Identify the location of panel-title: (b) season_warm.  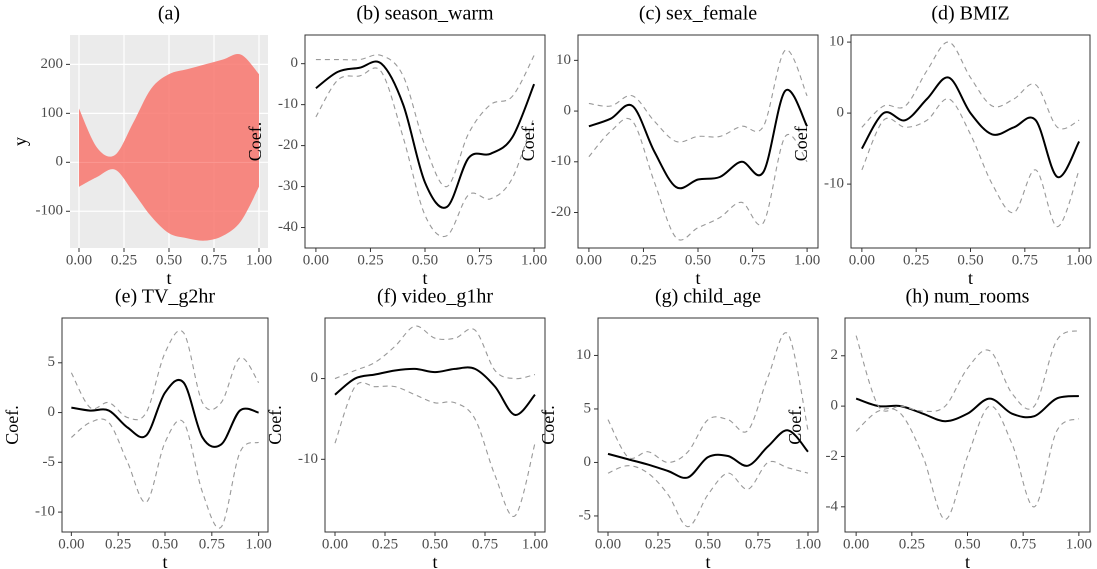
(425, 14).